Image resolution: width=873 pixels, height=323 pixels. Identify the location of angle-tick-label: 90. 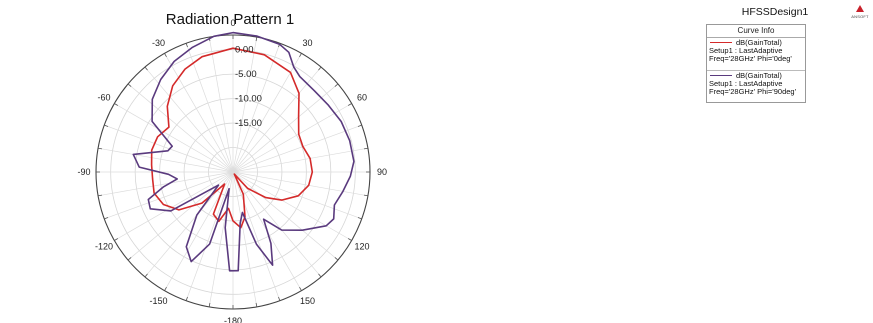
(382, 172).